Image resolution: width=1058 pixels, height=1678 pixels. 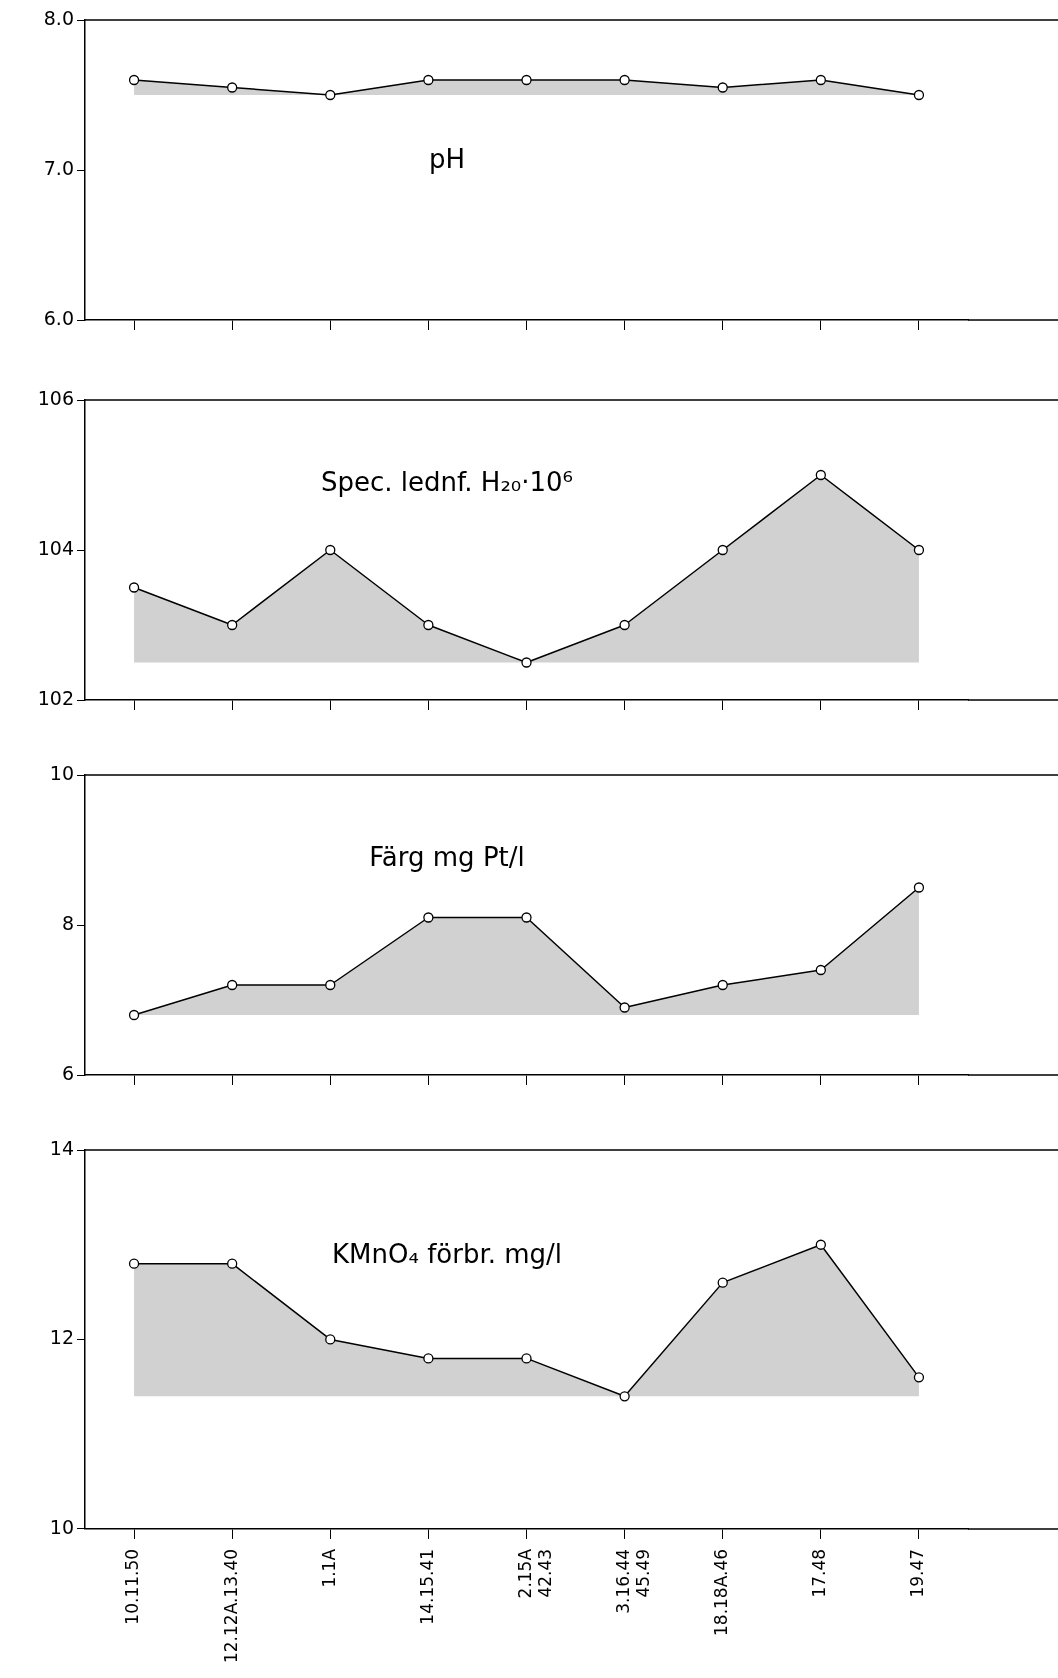 I want to click on y-tick-label: 7.0, so click(x=58, y=167).